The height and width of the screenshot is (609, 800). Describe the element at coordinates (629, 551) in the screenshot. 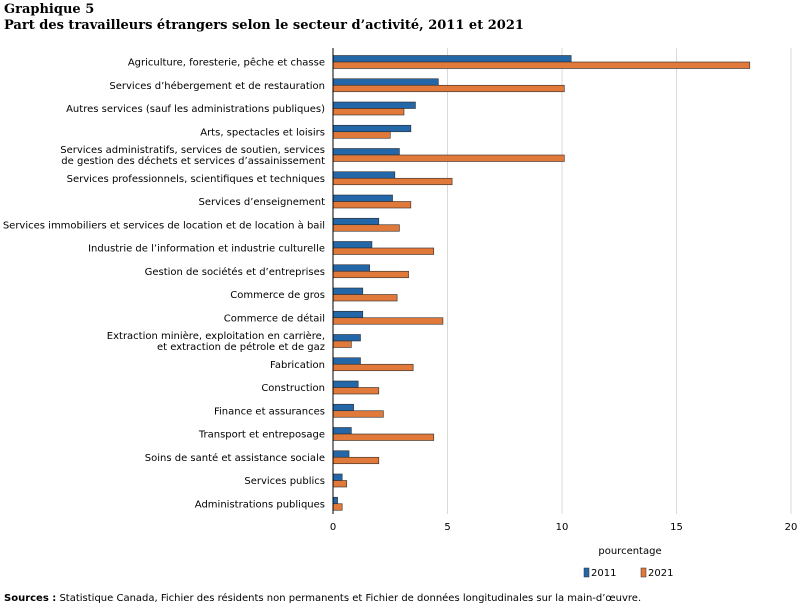

I see `x-axis-label: pourcentage` at that location.